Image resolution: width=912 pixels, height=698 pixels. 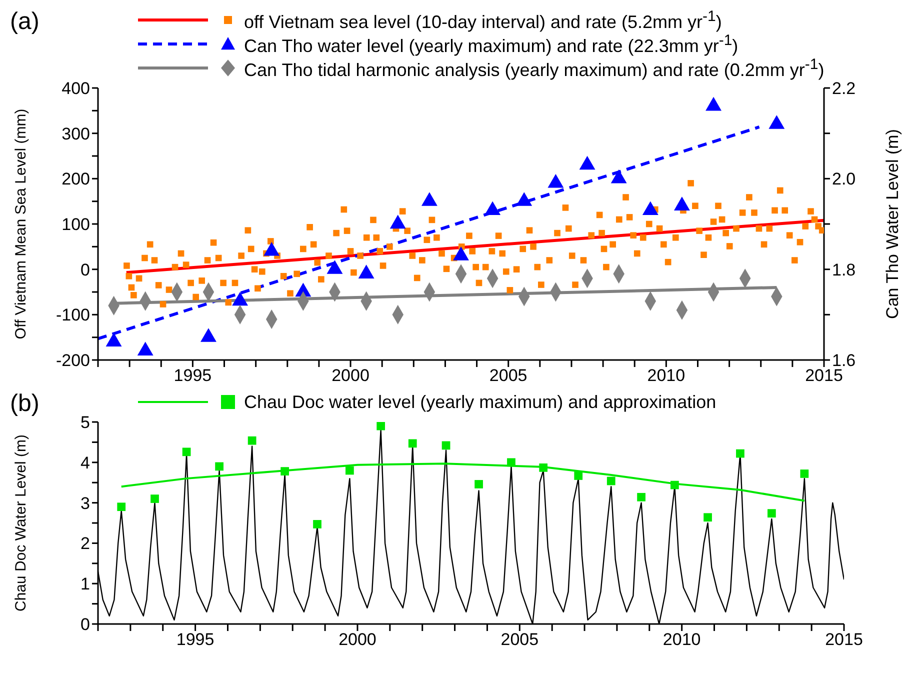 I want to click on y-axis-title: Off Vietnam Mean Sea Level (mm), so click(x=21, y=224).